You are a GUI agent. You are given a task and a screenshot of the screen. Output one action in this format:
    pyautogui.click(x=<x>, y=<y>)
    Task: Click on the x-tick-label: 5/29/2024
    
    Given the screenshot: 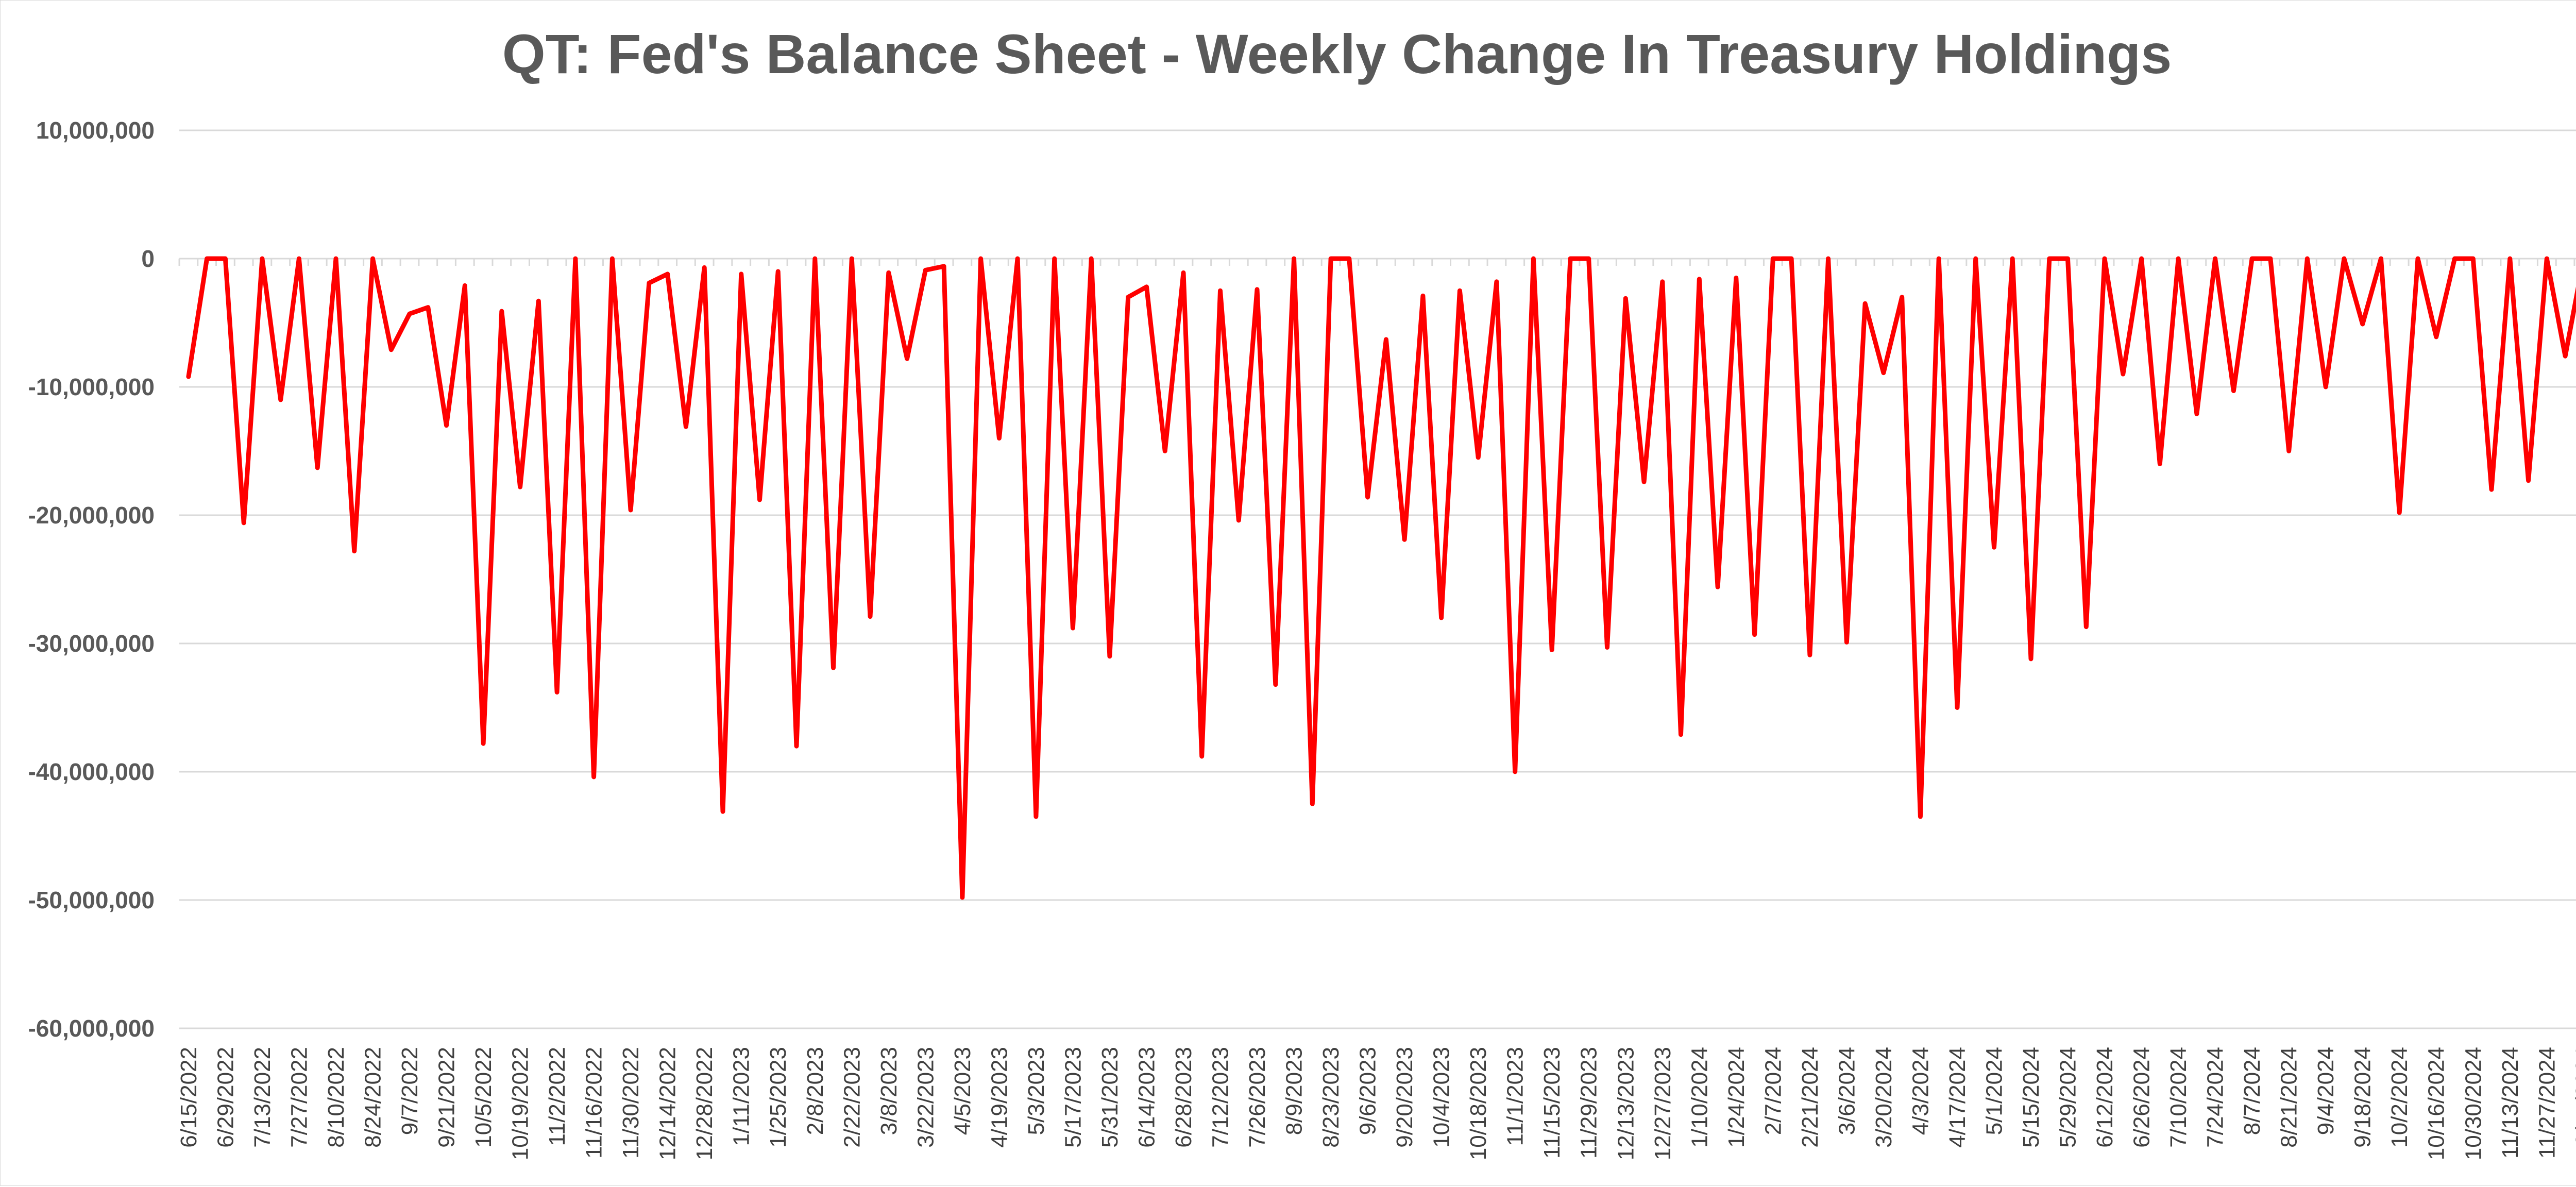 What is the action you would take?
    pyautogui.click(x=2068, y=1097)
    